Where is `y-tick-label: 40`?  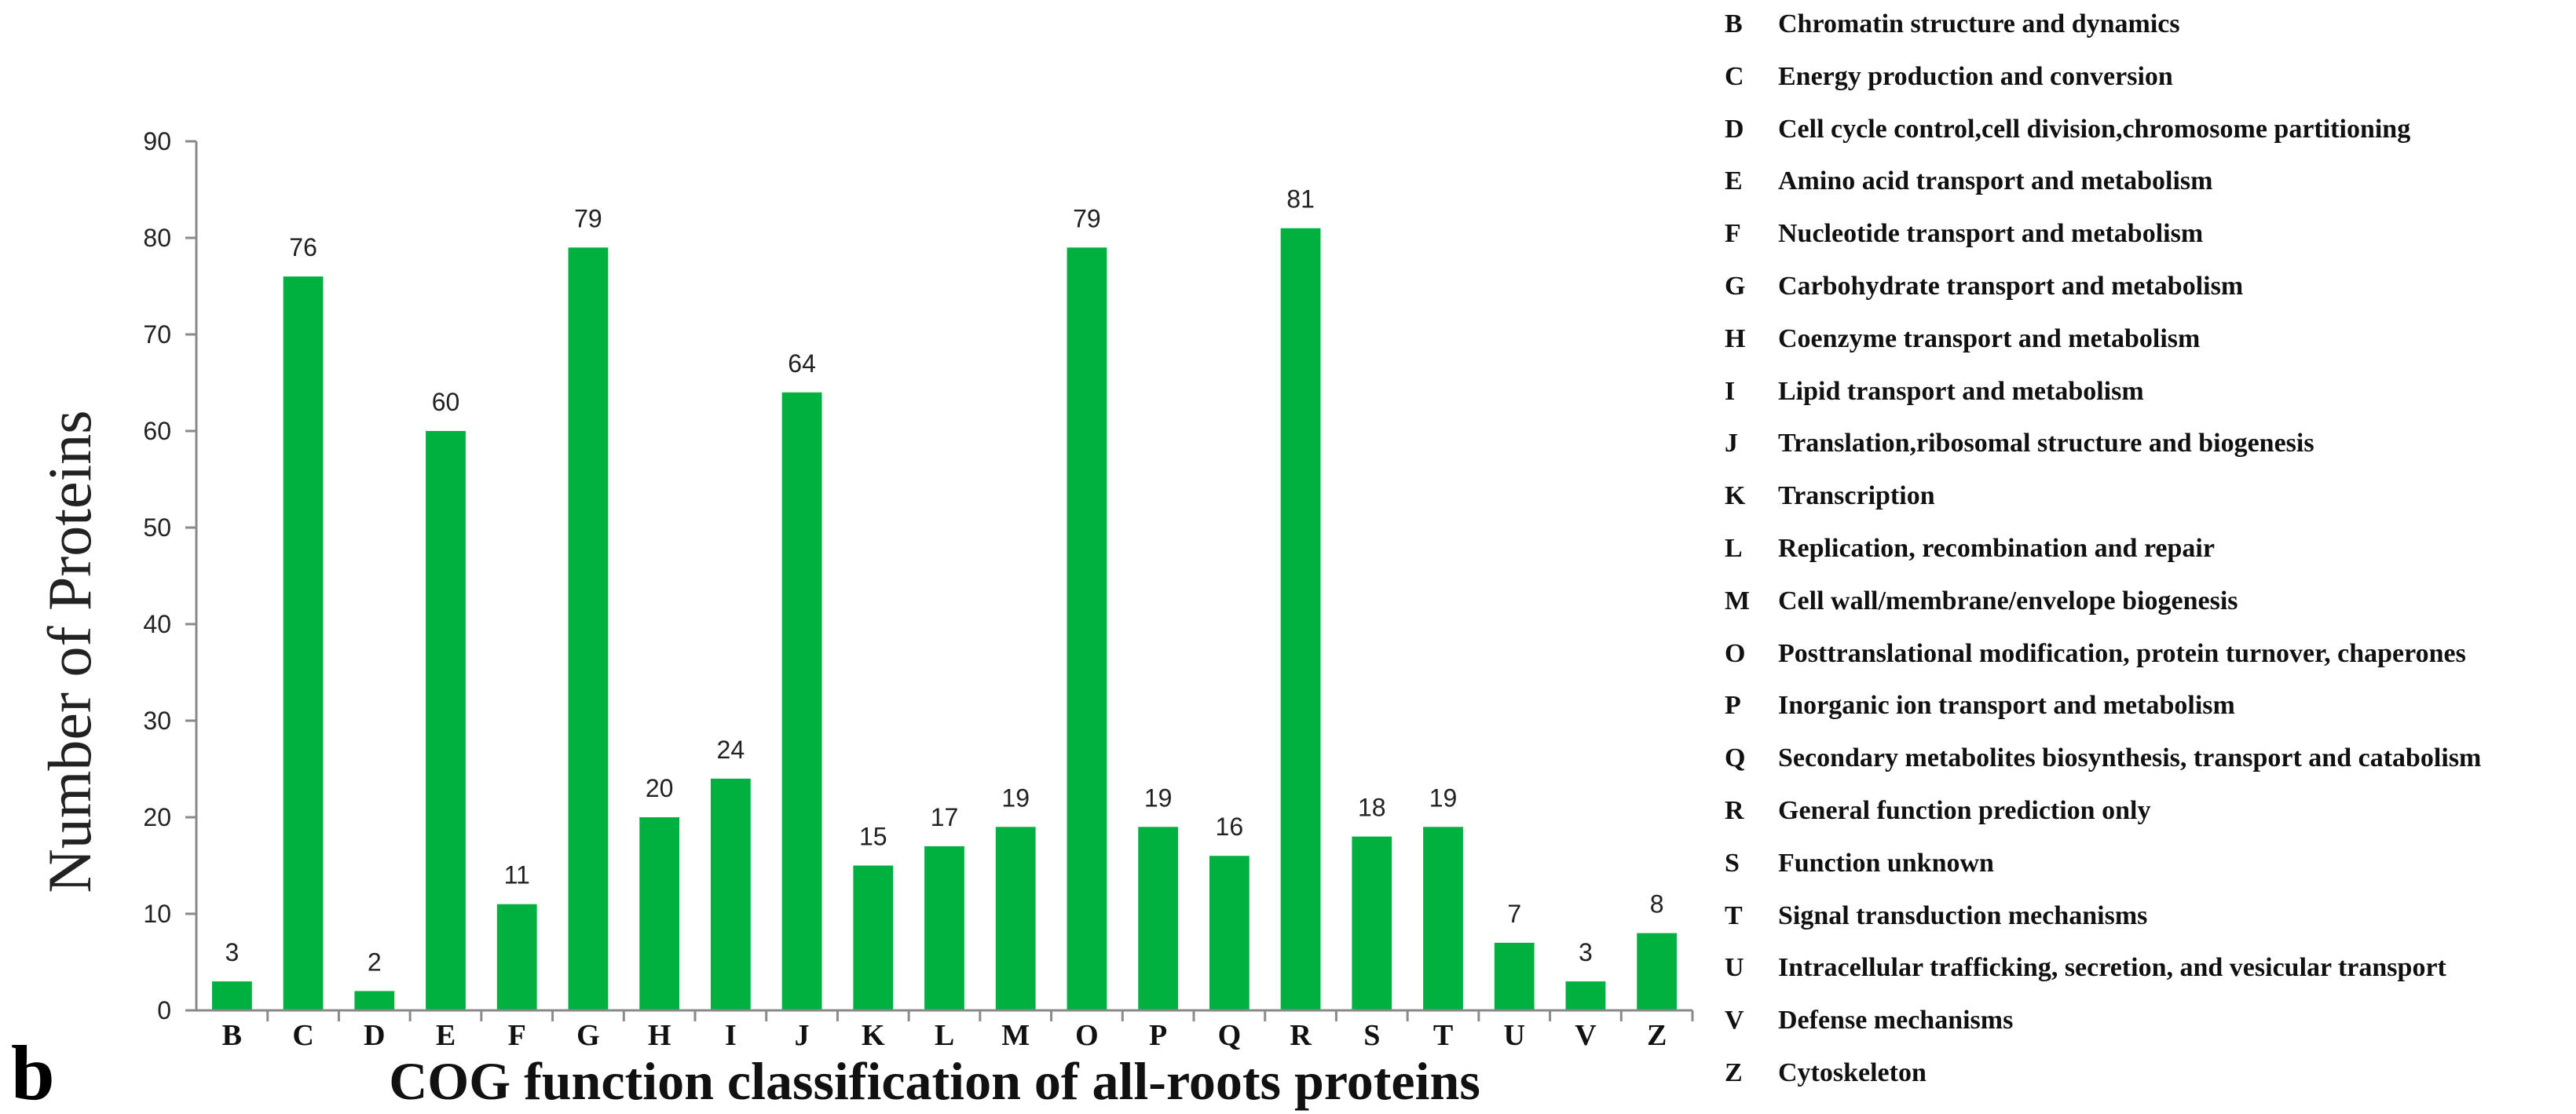
y-tick-label: 40 is located at coordinates (157, 624).